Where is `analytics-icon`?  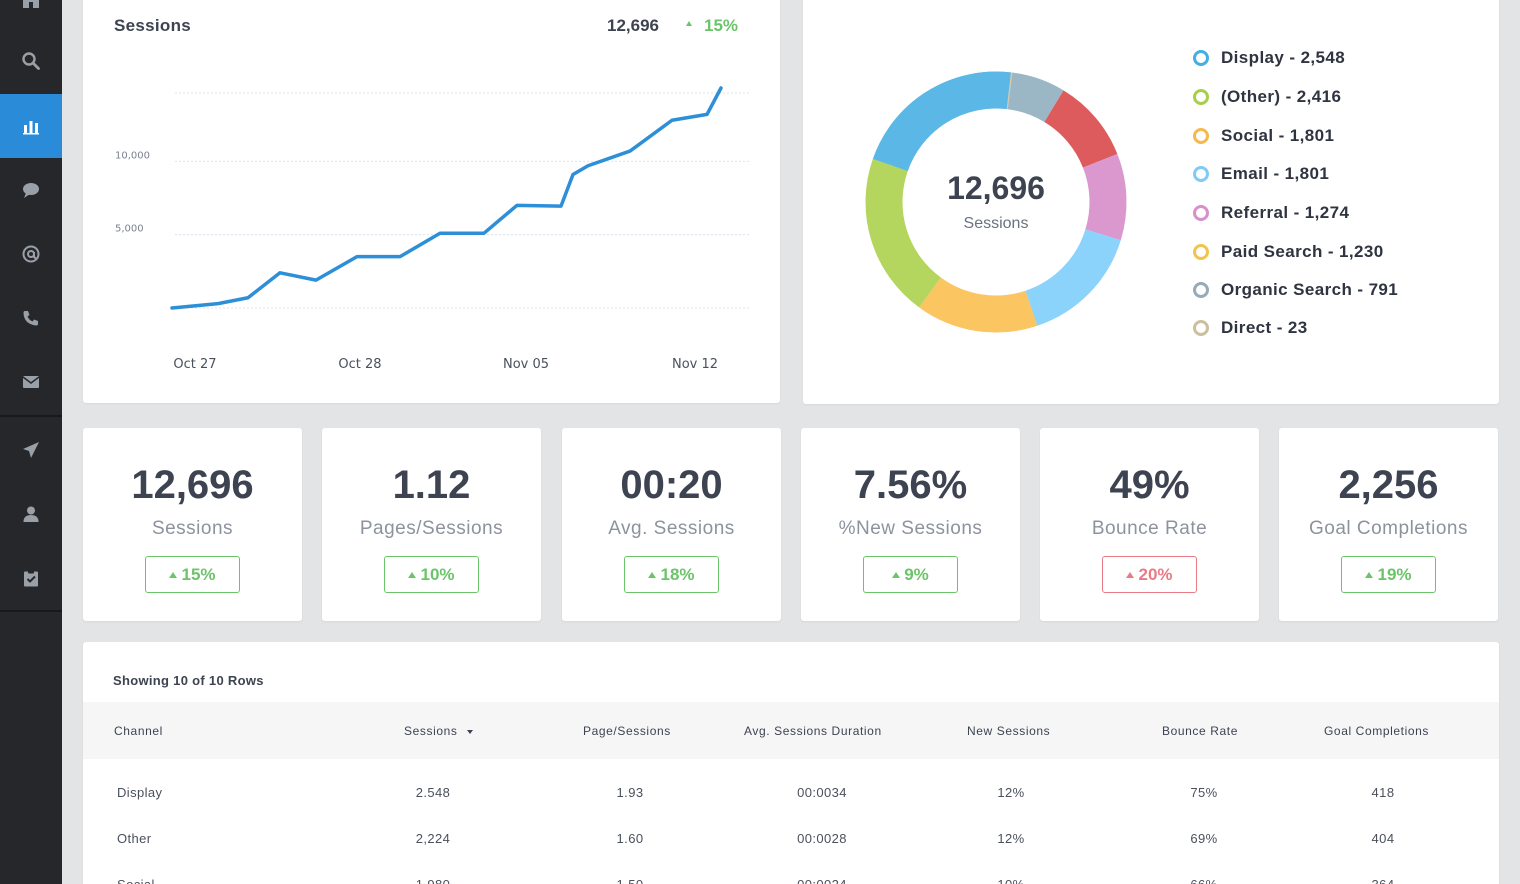
analytics-icon is located at coordinates (31, 128).